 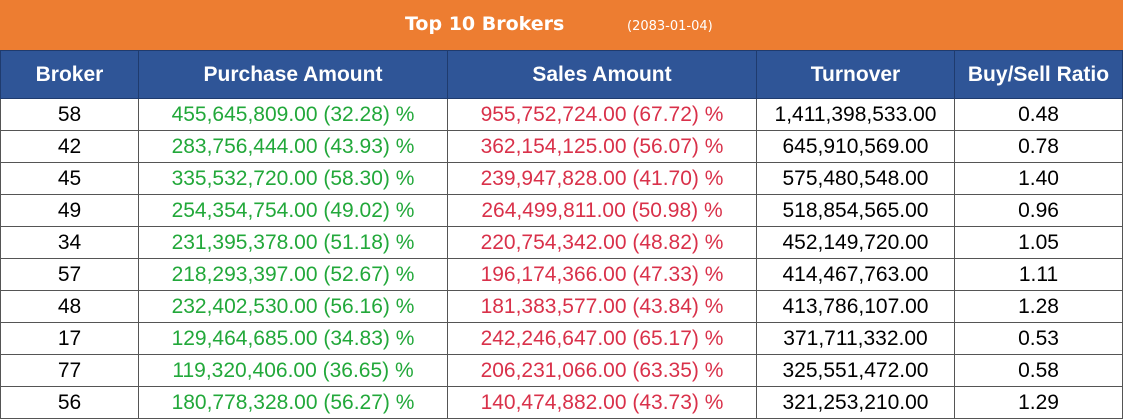 What do you see at coordinates (855, 370) in the screenshot?
I see `turnover-cell: 325,551,472.00` at bounding box center [855, 370].